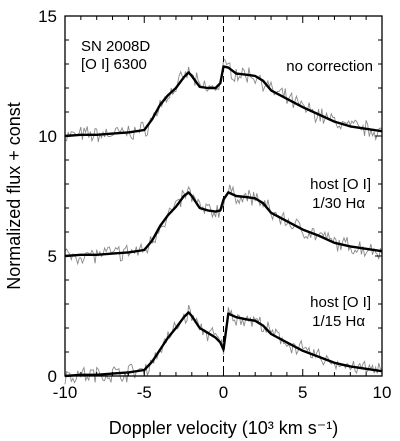  Describe the element at coordinates (340, 184) in the screenshot. I see `series-label-host-1-30-line1: host [O I]` at that location.